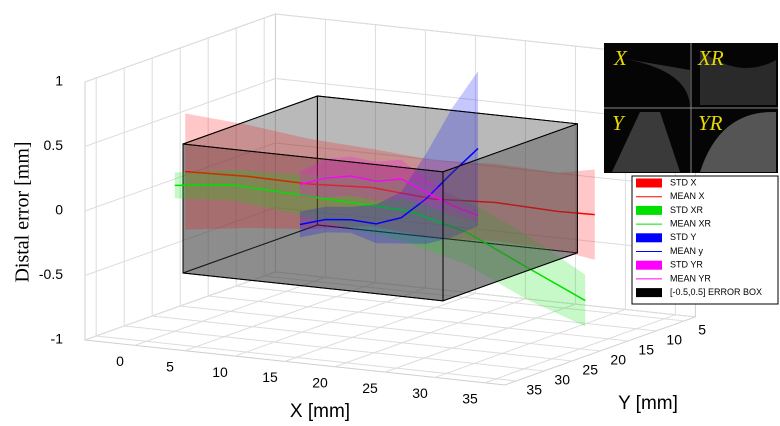 The image size is (780, 426). I want to click on x-tick-label: 30, so click(420, 393).